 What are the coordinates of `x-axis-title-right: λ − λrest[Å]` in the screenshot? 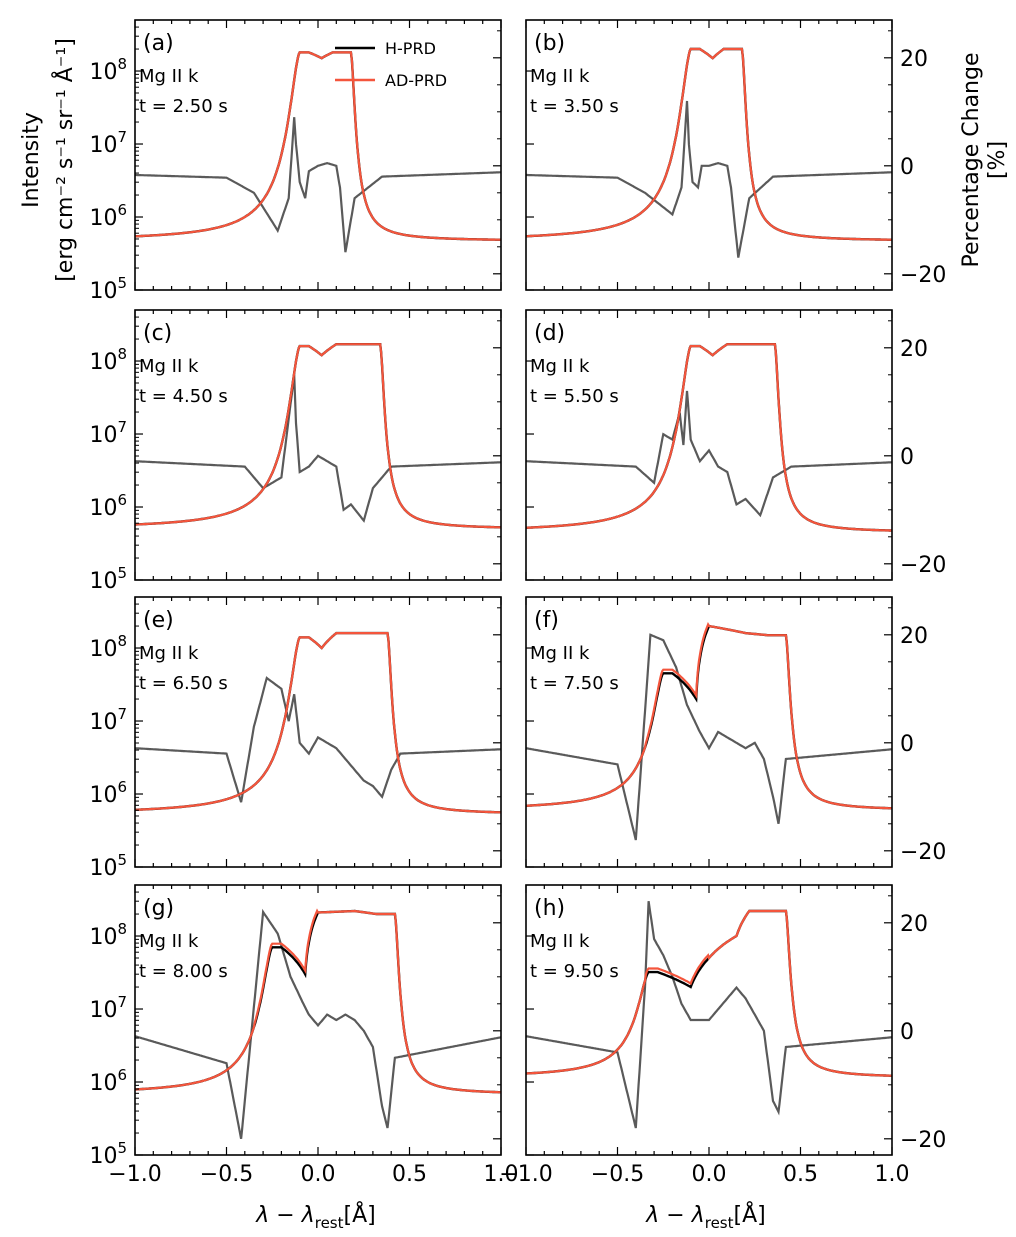 It's located at (705, 1216).